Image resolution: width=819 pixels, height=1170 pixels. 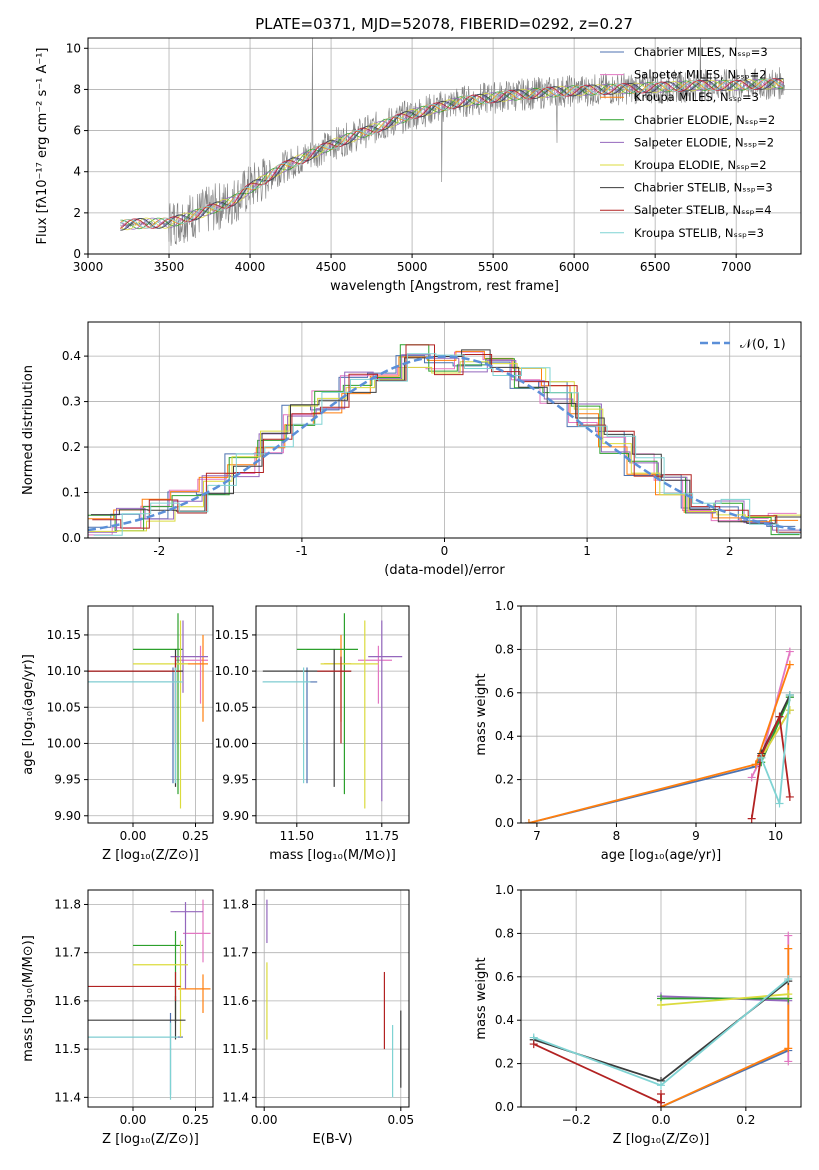 I want to click on legend-label-kroupa_stelib: Kroupa STELIB, Nₛₛₚ=3, so click(x=699, y=233).